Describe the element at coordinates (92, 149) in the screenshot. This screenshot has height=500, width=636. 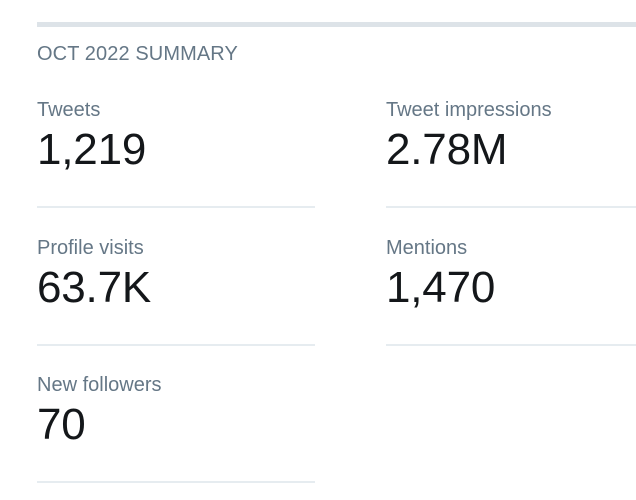
I see `tweets-value: 1,219` at that location.